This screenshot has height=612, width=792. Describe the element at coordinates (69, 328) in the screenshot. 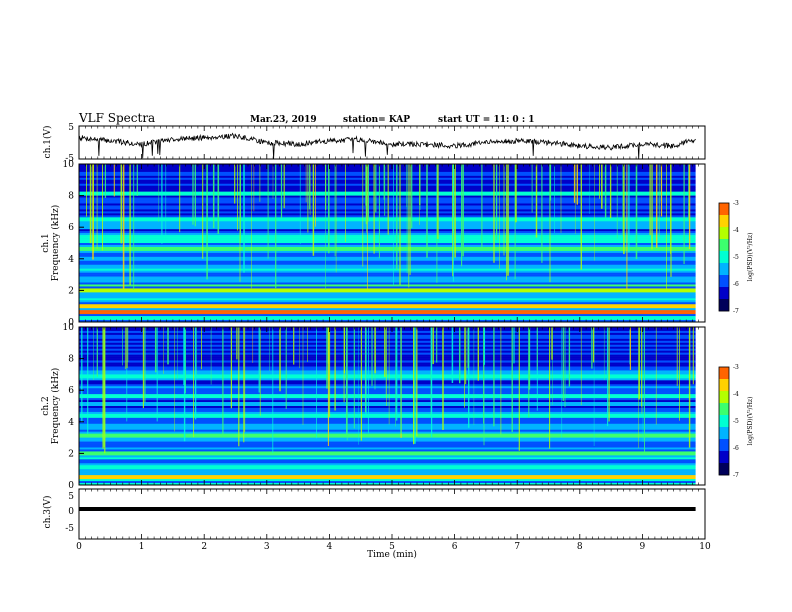

I see `spectrogram-ytick-label: 10` at that location.